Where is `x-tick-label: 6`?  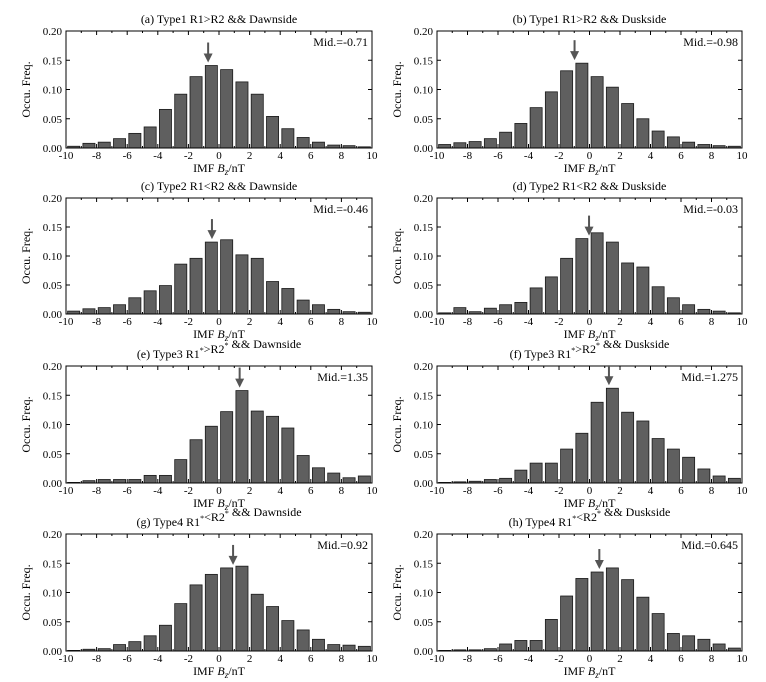 x-tick-label: 6 is located at coordinates (681, 659).